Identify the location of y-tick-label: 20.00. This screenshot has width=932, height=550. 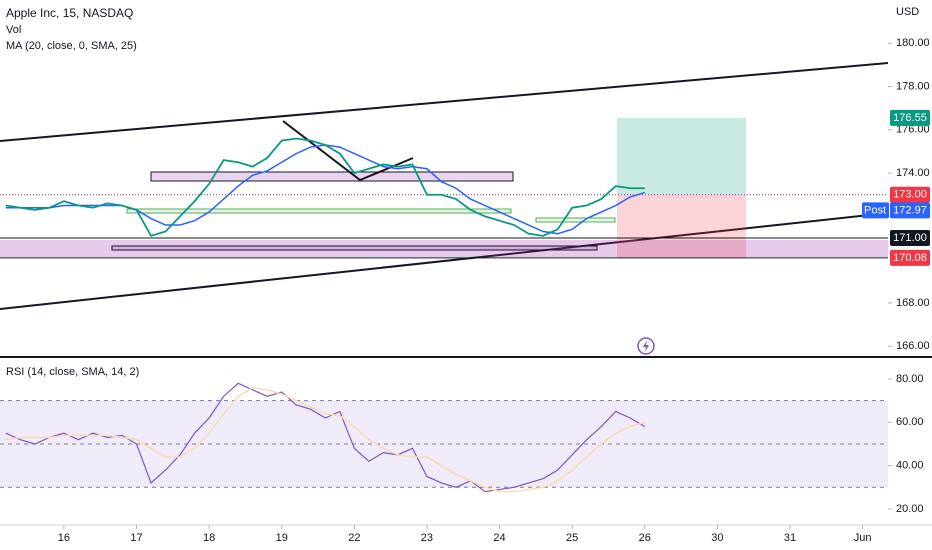
(910, 509).